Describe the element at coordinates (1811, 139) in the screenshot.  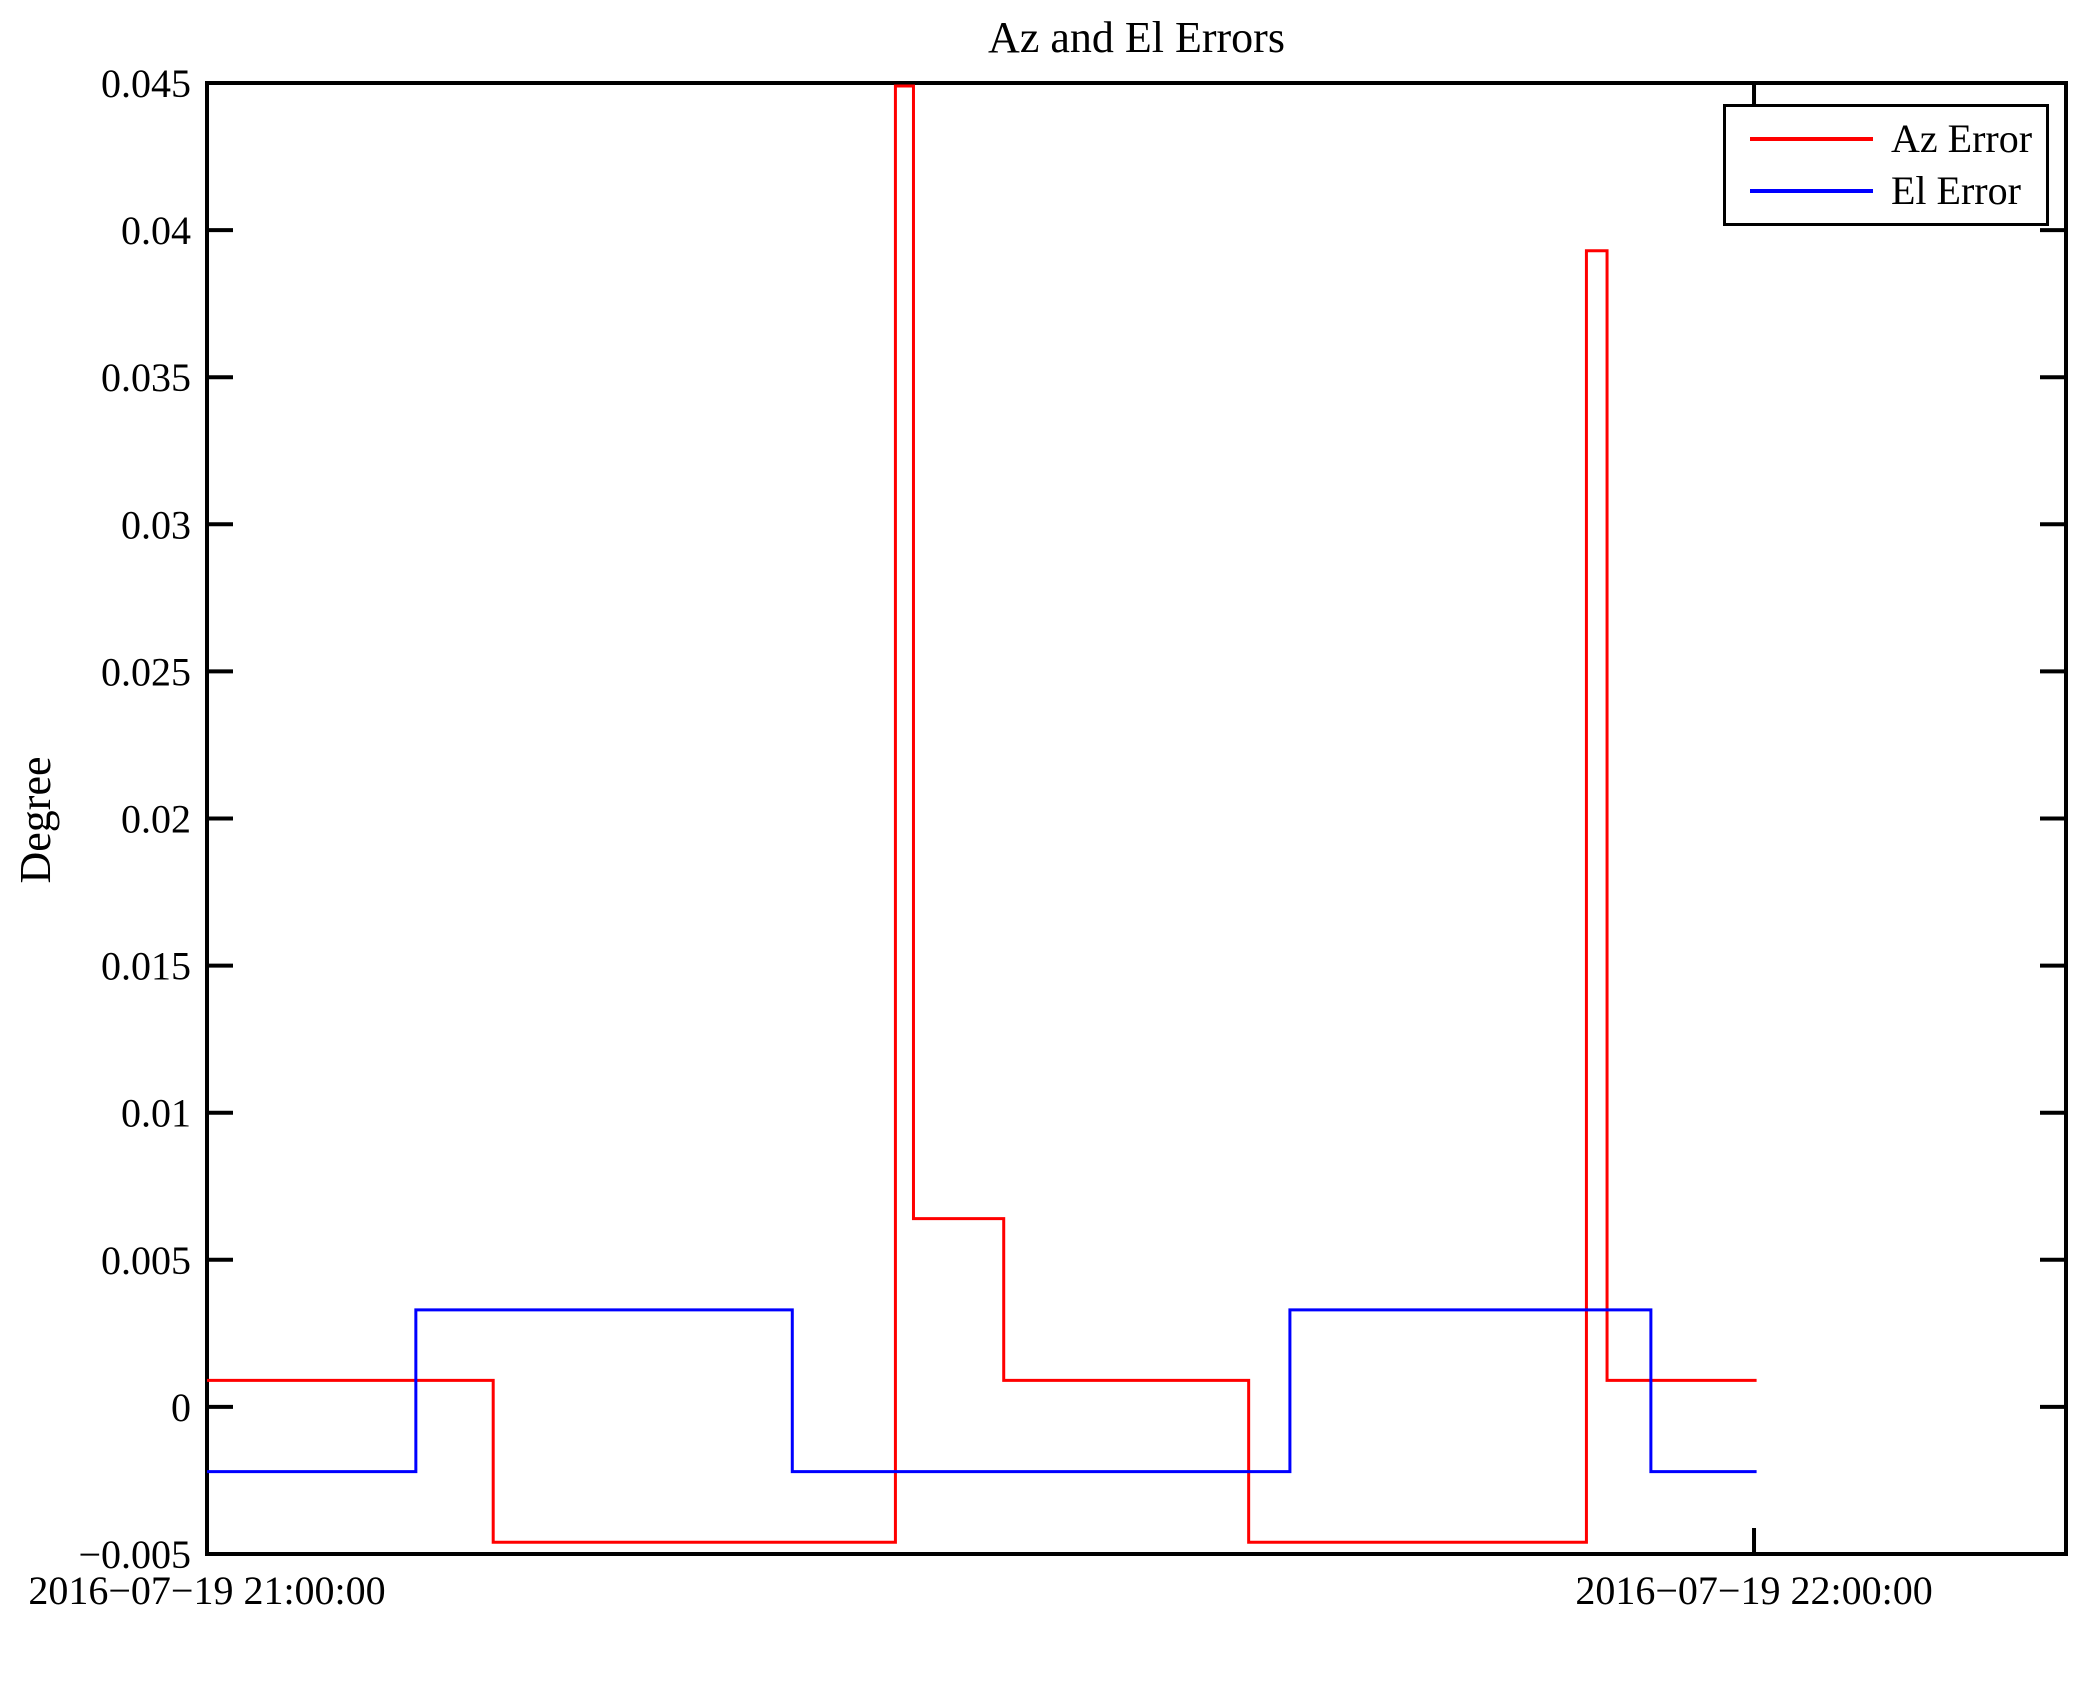
I see `az-error-line-swatch` at that location.